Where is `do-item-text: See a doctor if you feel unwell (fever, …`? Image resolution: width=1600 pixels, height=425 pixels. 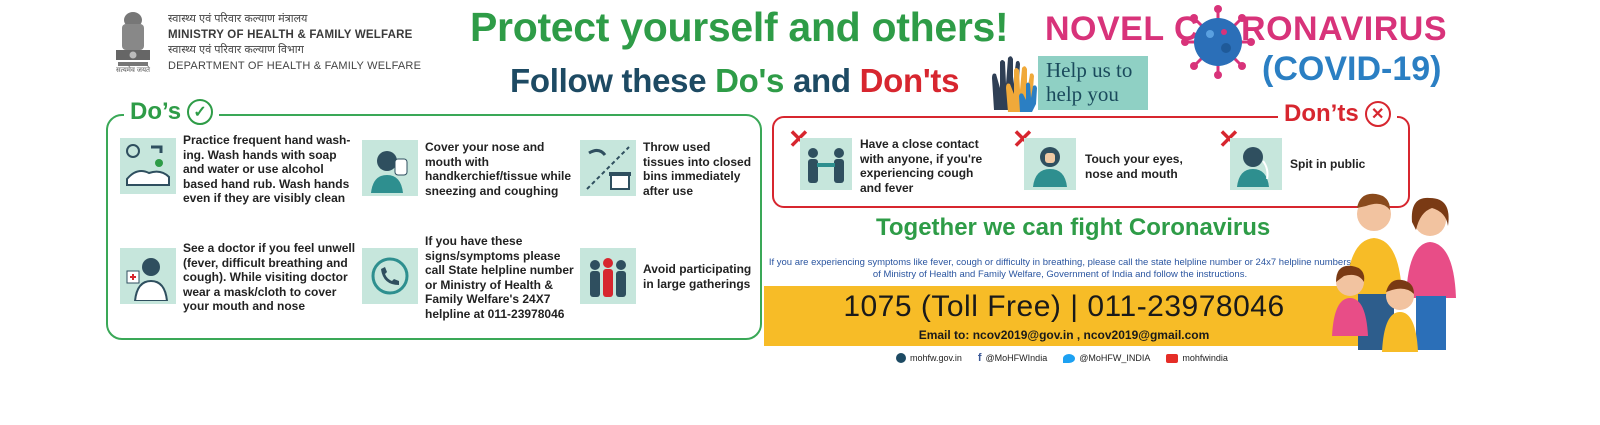 do-item-text: See a doctor if you feel unwell (fever, … is located at coordinates (269, 277).